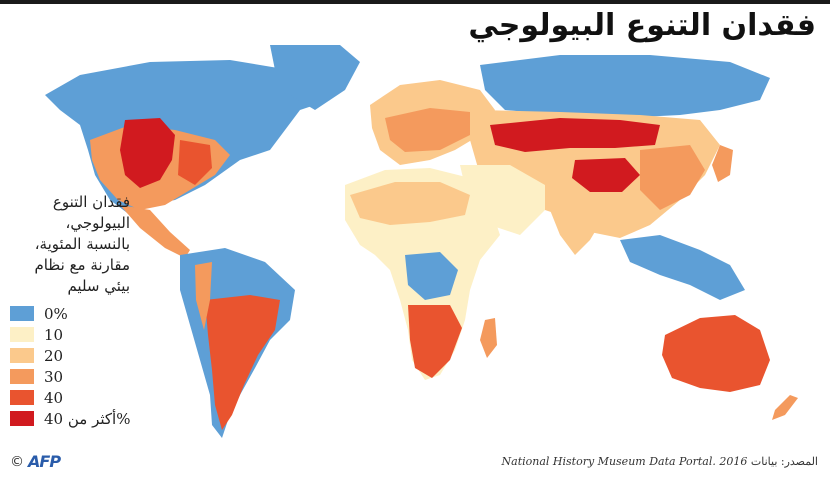  What do you see at coordinates (85, 334) in the screenshot?
I see `legend-item: 10` at bounding box center [85, 334].